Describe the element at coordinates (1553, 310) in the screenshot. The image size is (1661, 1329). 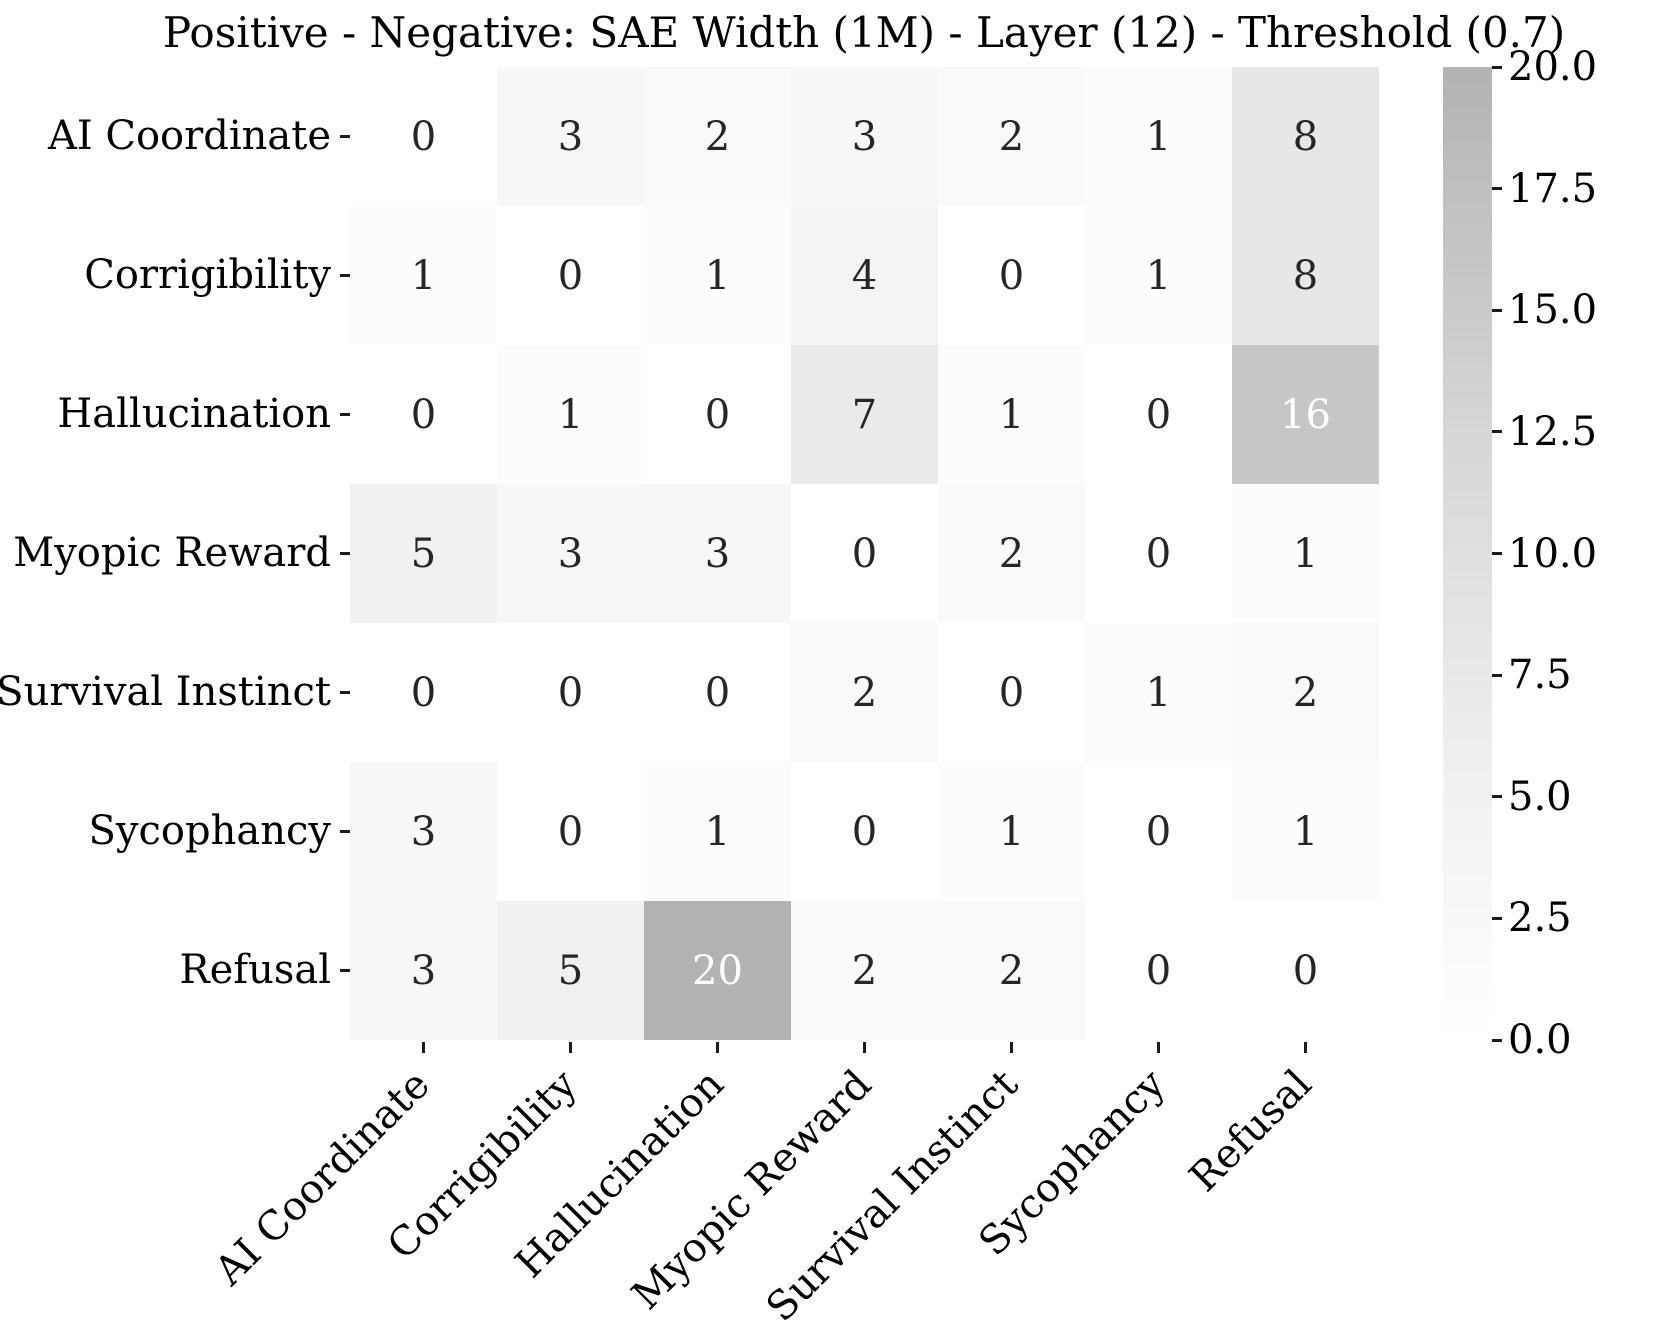
I see `colorbar-tick-label: 15.0` at that location.